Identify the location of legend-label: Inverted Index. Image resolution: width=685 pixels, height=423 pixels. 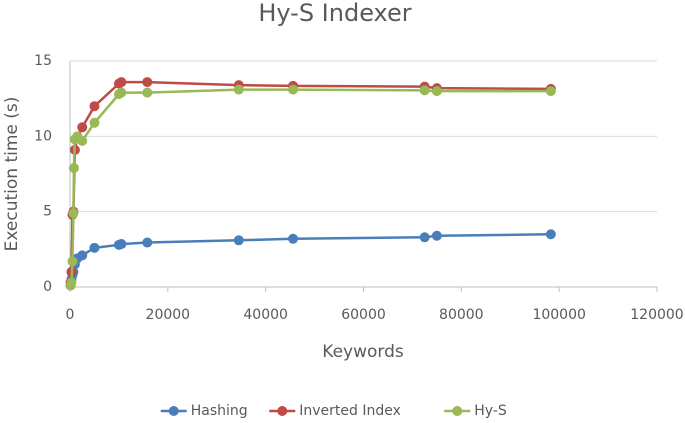
(350, 411).